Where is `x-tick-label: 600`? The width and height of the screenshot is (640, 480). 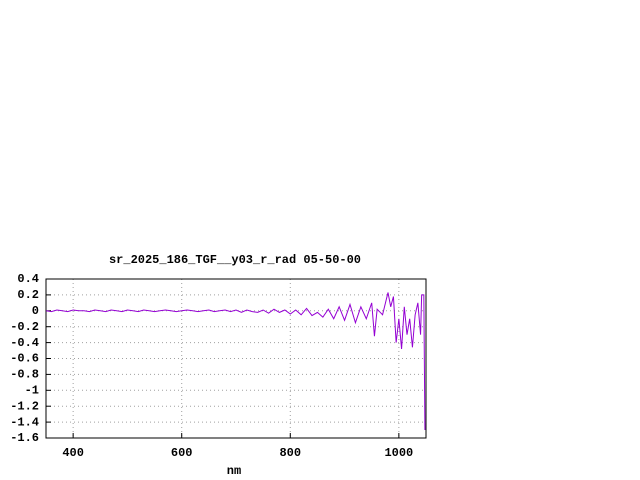 x-tick-label: 600 is located at coordinates (182, 453).